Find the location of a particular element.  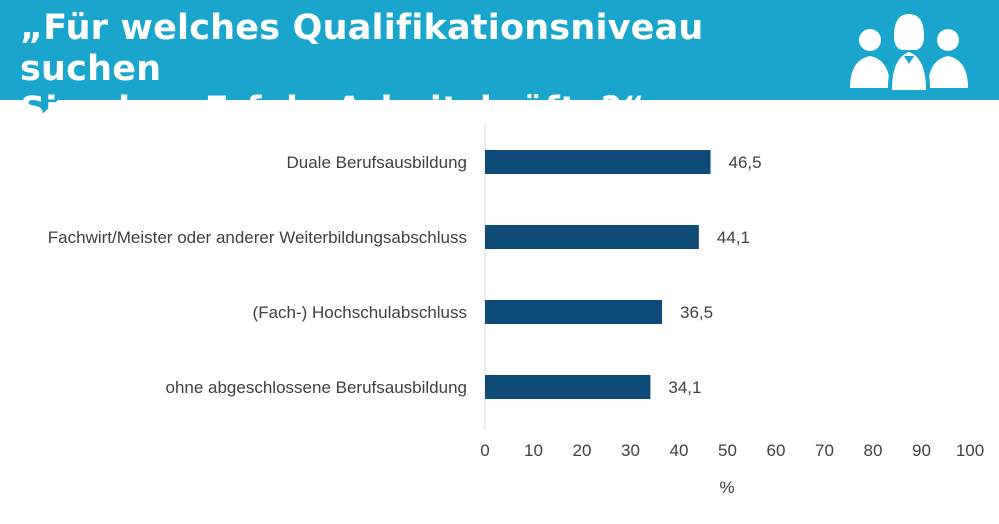

value-label-0: 46,5 is located at coordinates (745, 162).